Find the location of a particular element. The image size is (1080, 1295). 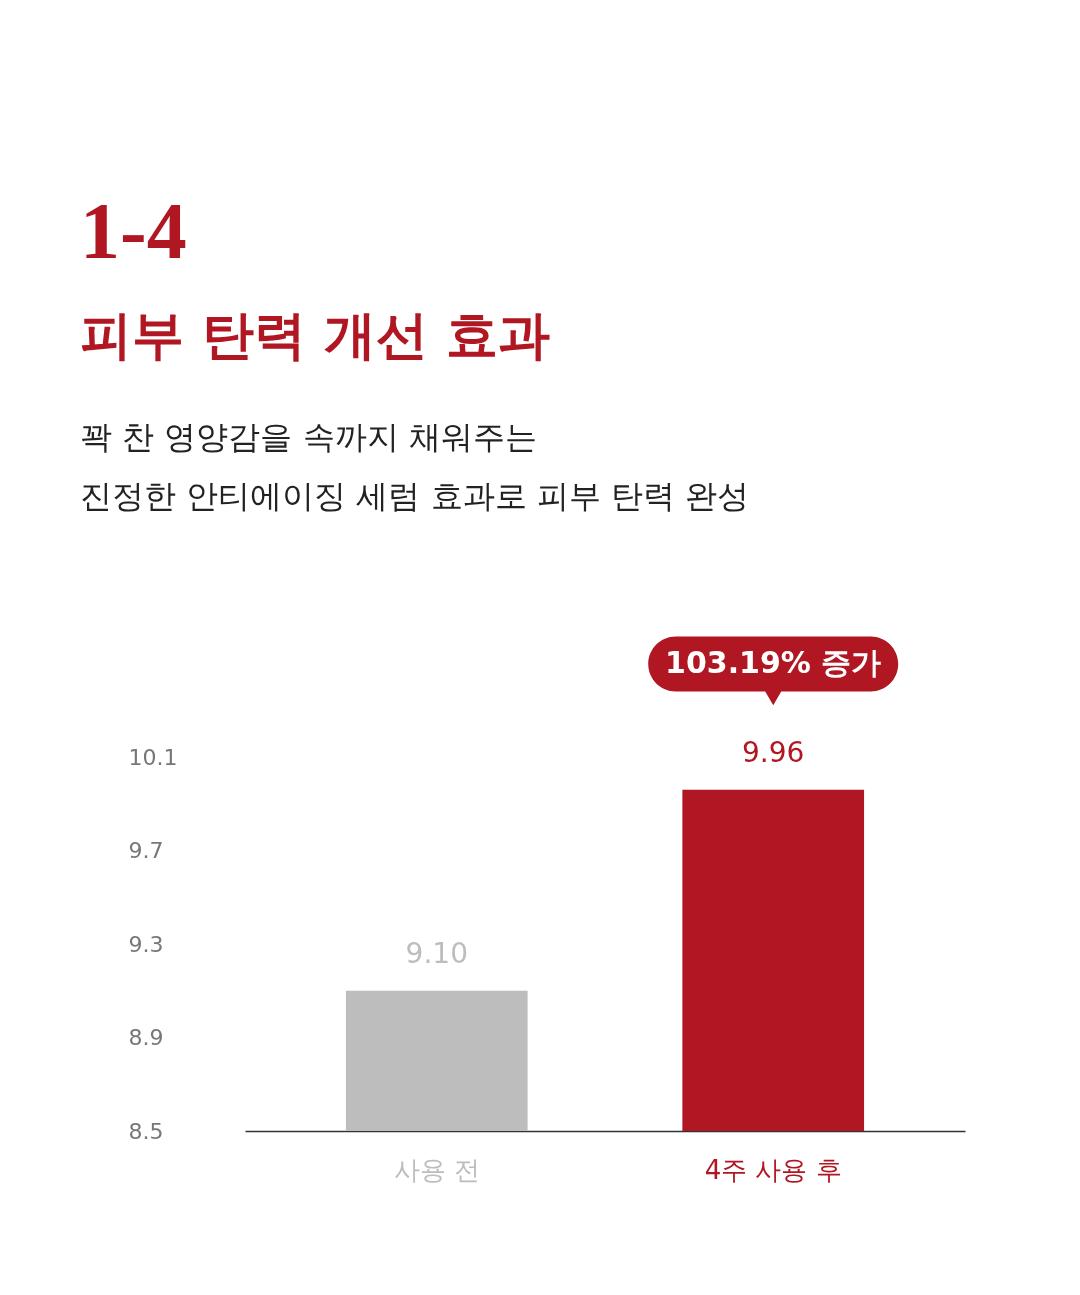

y-tick-label: 9.7 is located at coordinates (146, 850).